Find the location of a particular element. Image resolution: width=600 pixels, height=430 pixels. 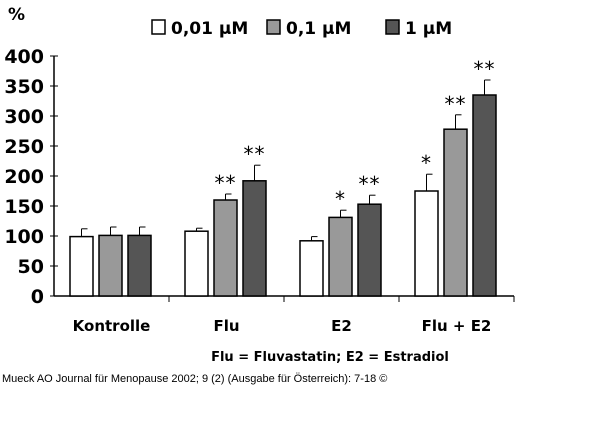

y-tick-label: 300 is located at coordinates (24, 117).